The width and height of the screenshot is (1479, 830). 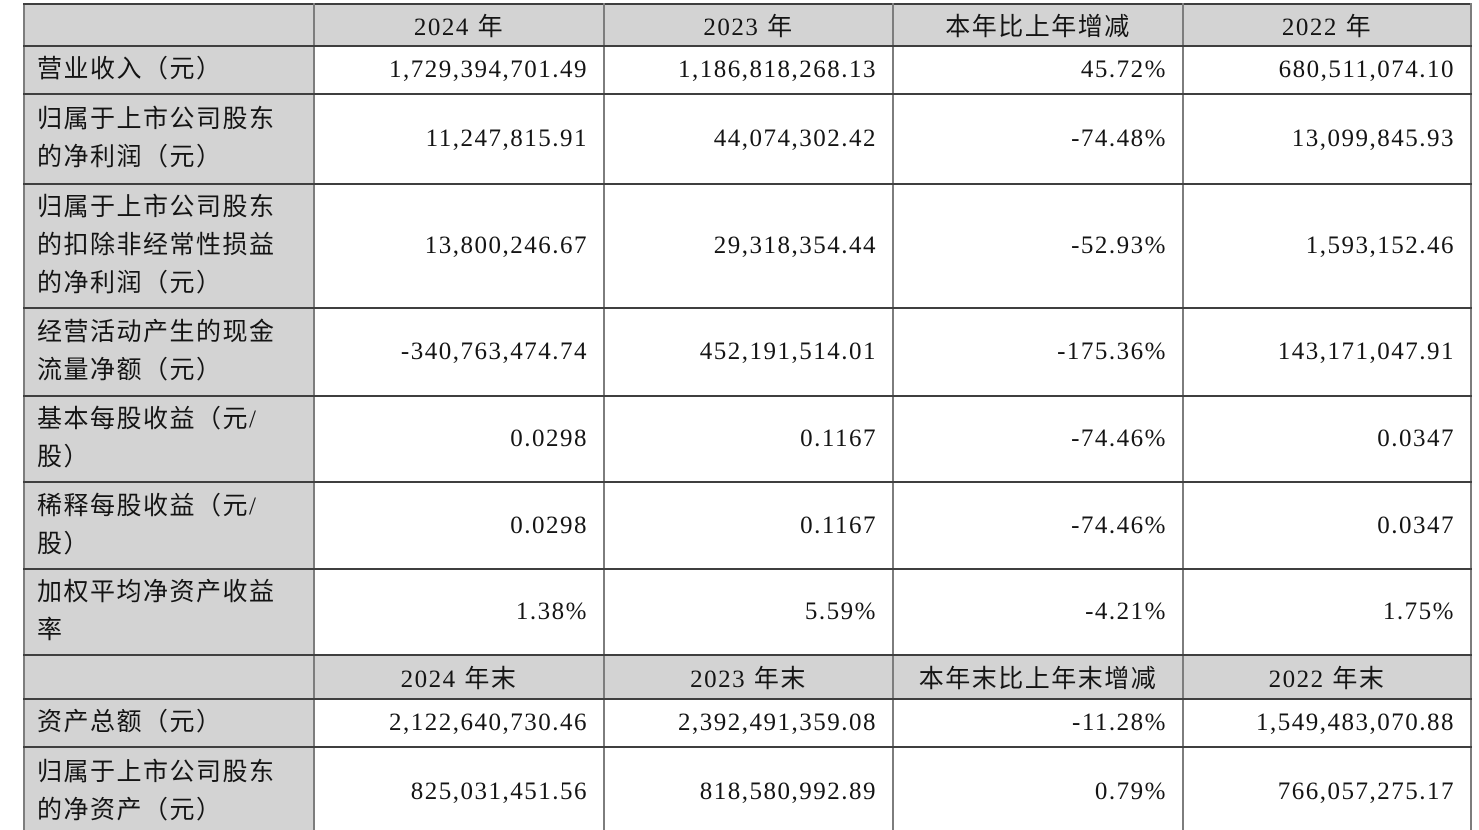 I want to click on cell-value-2023: 2,392,491,359.08, so click(x=748, y=723).